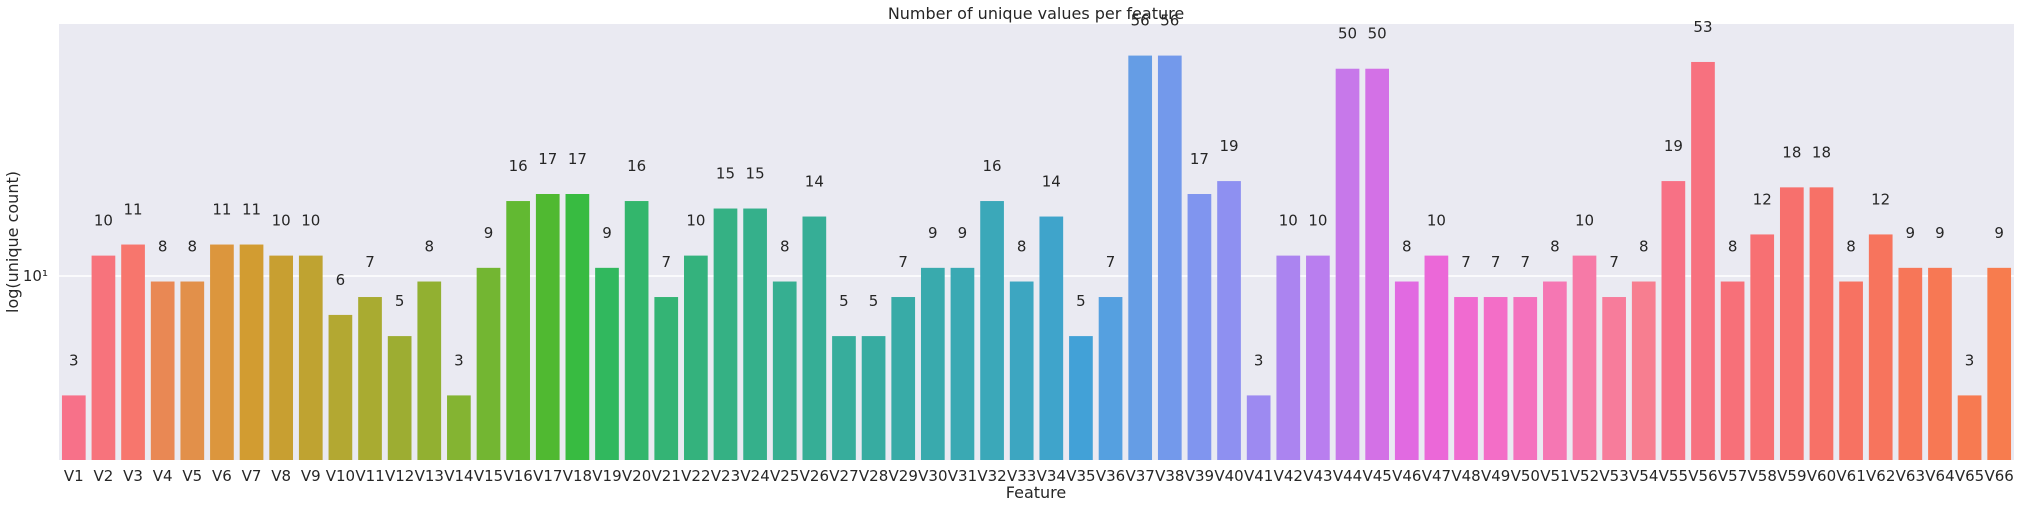  I want to click on value-label-v20: 16, so click(636, 166).